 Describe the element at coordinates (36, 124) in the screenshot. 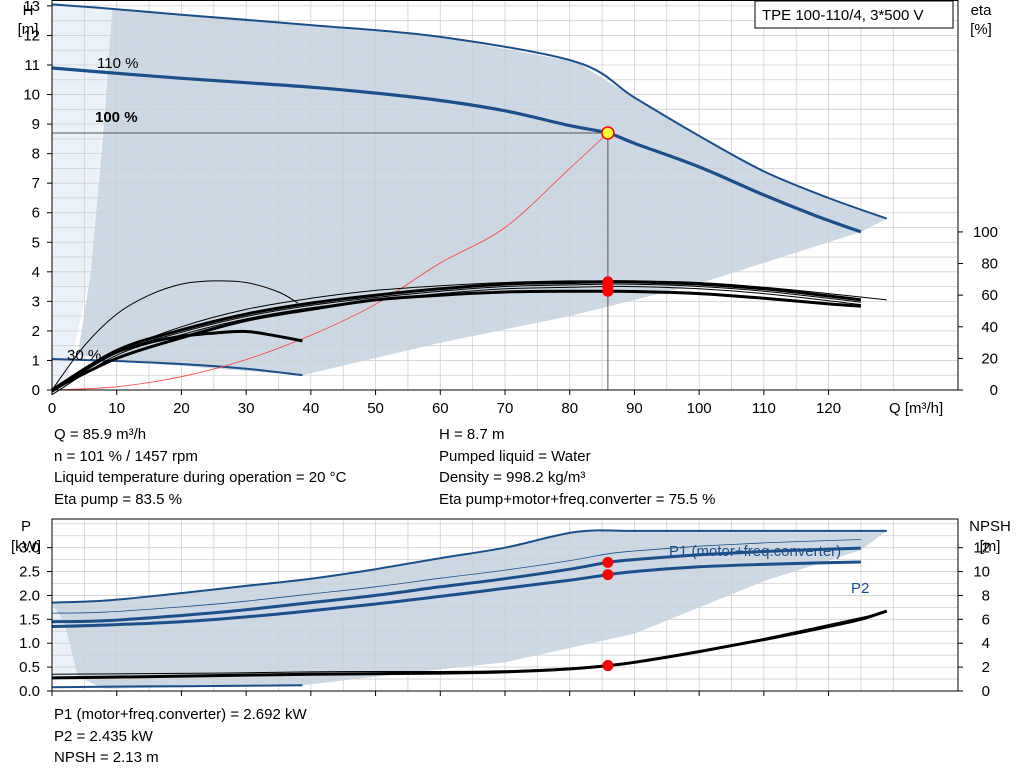

I see `y-tick-label: 9` at that location.